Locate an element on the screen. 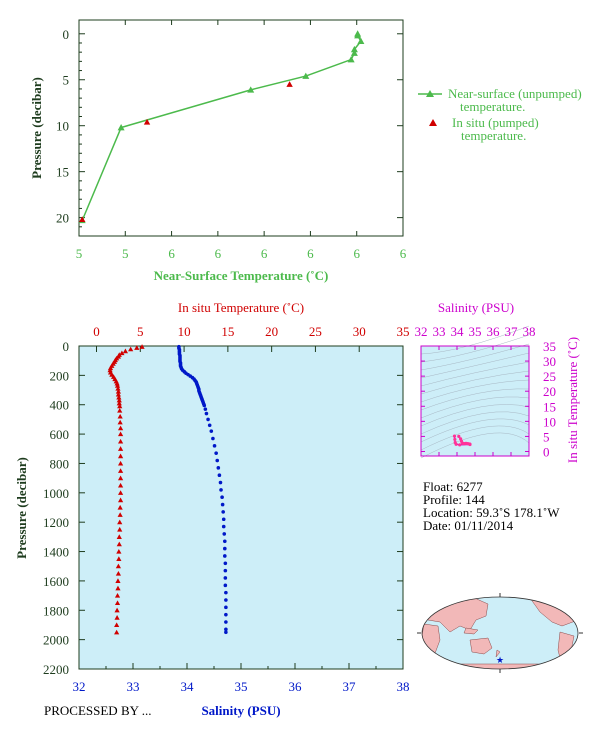  legend-label-pumped-line1: In situ (pumped) is located at coordinates (495, 122).